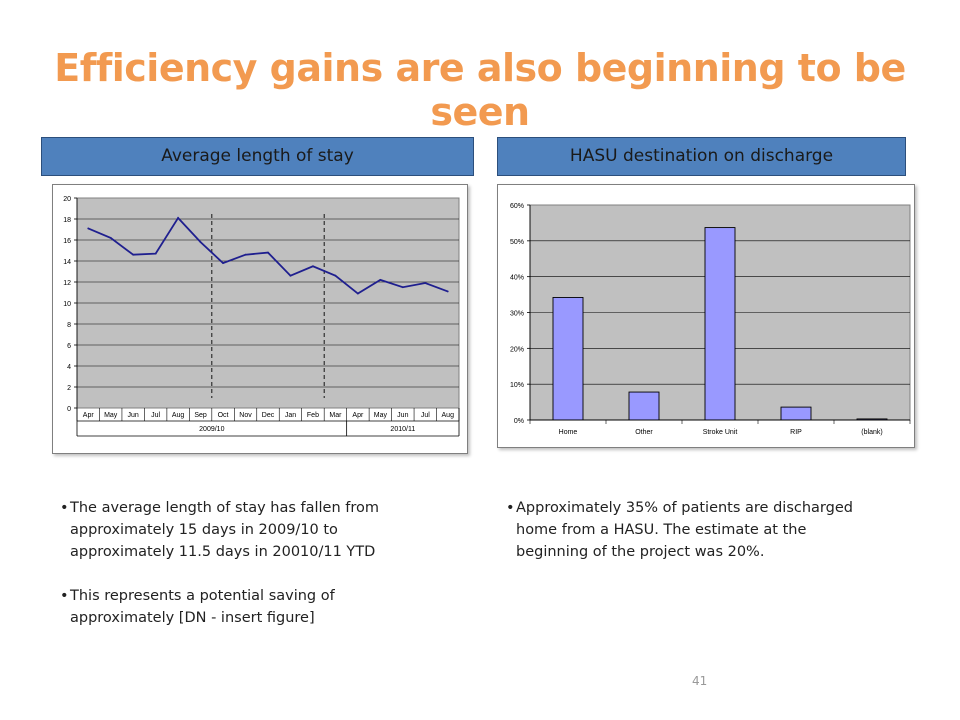  Describe the element at coordinates (67, 262) in the screenshot. I see `y-tick-label: 14` at that location.